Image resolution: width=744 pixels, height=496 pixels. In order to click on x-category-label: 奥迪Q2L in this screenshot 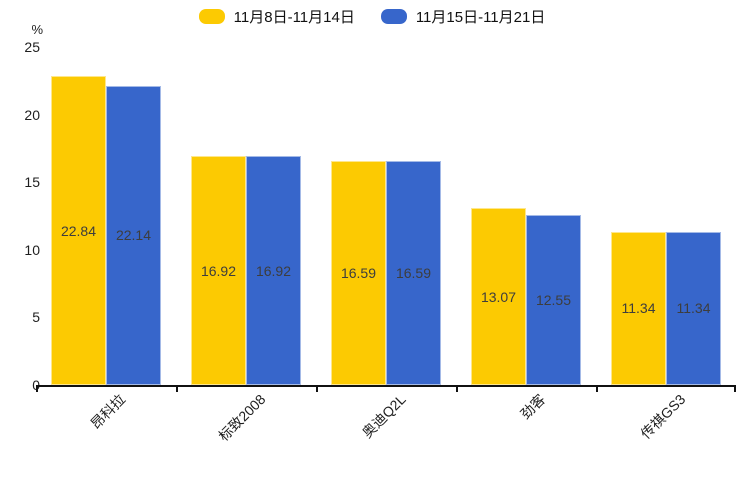, I will do `click(383, 416)`.